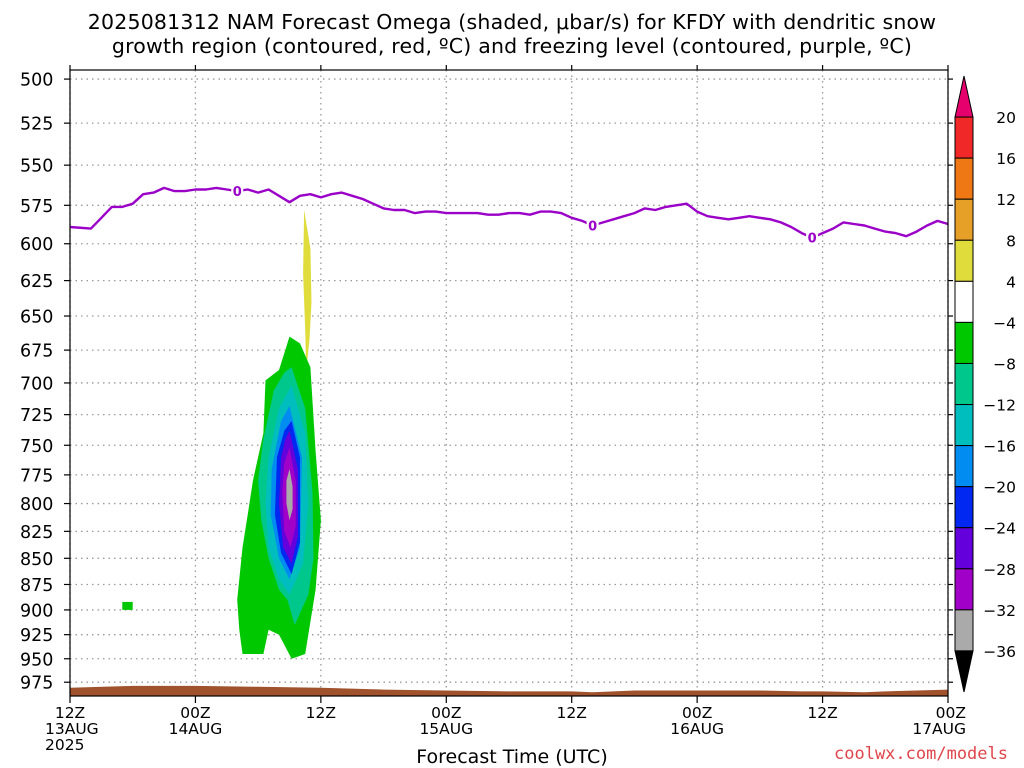  I want to click on y-tick-label-650: 650, so click(36, 318).